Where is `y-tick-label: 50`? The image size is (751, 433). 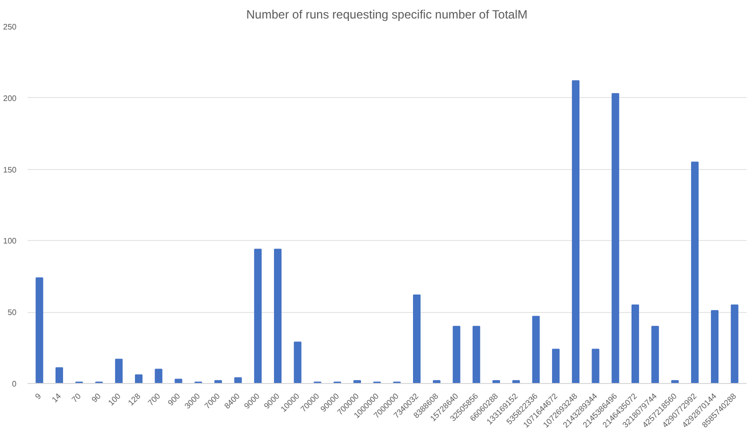
y-tick-label: 50 is located at coordinates (13, 313).